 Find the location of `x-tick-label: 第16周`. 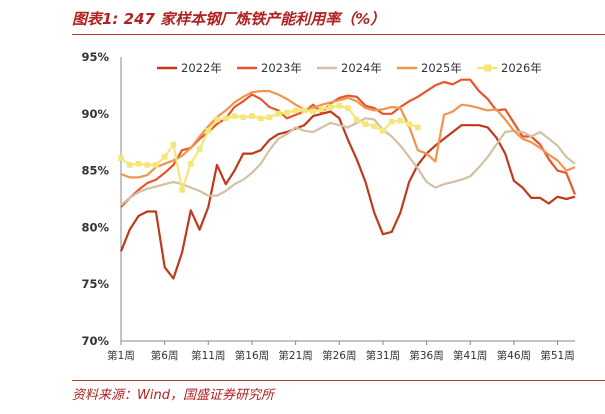

x-tick-label: 第16周 is located at coordinates (252, 355).